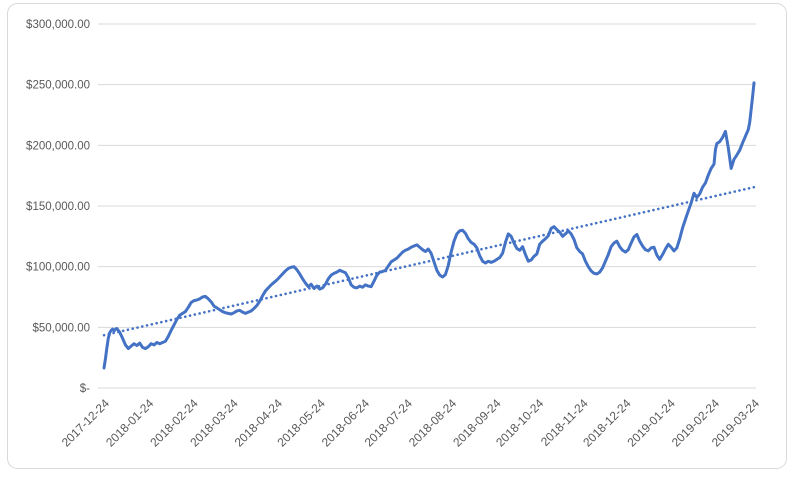  What do you see at coordinates (58, 146) in the screenshot?
I see `y-axis-tick-label: $200,000.00` at bounding box center [58, 146].